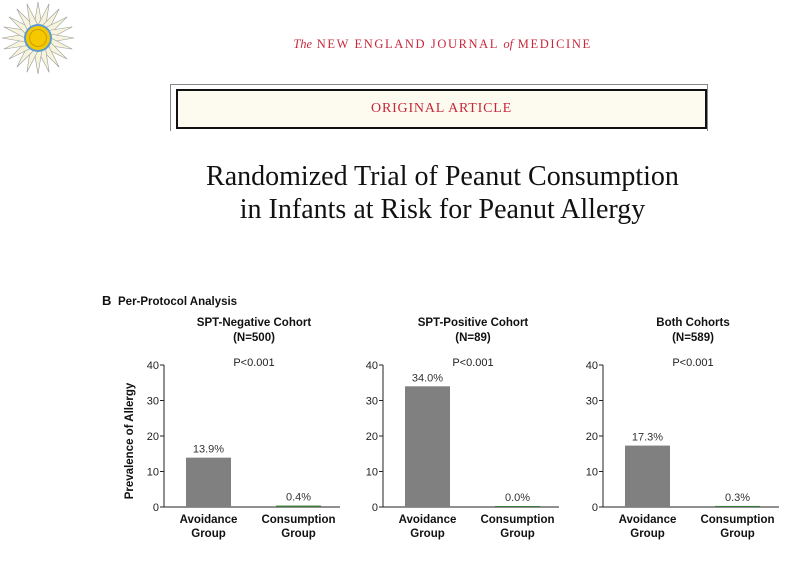 Image resolution: width=795 pixels, height=582 pixels. I want to click on chart-title: SPT-Positive Cohort, so click(473, 323).